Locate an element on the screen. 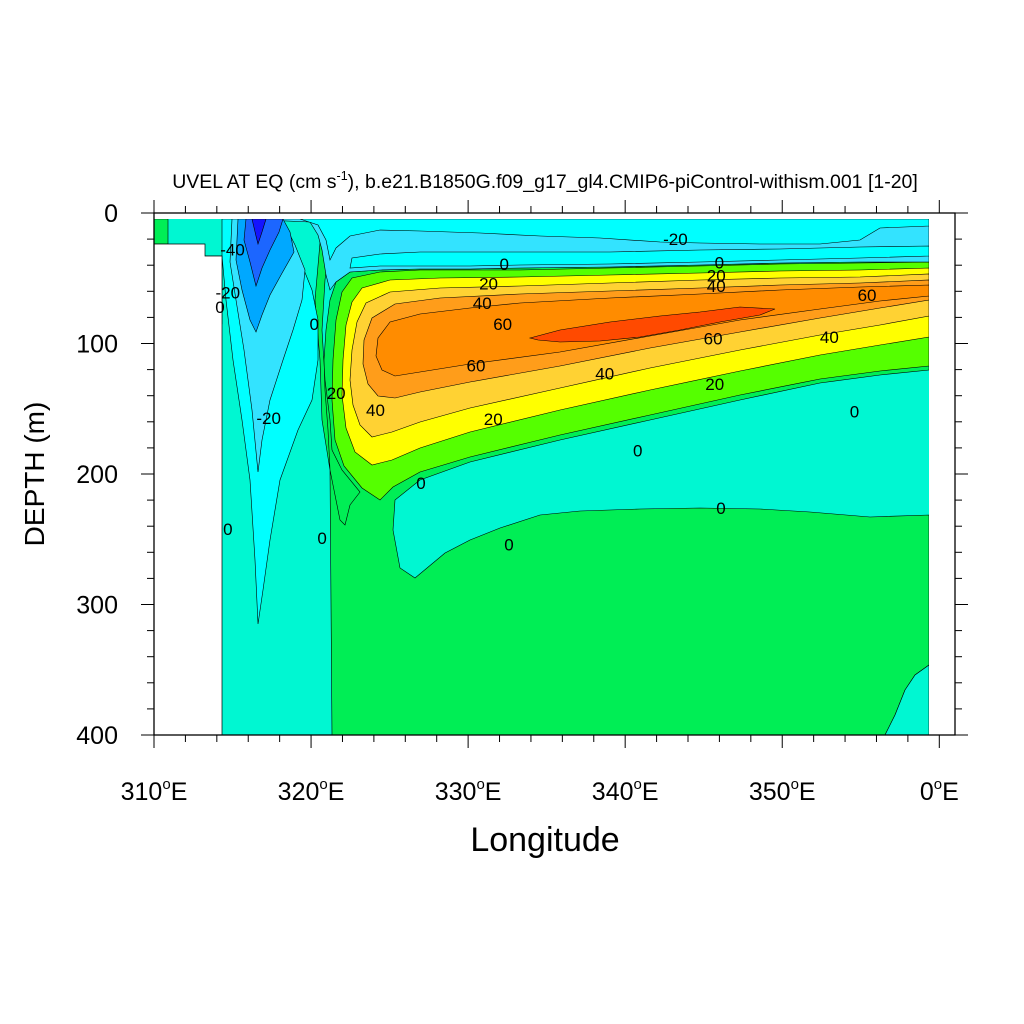  x-tick-number: 0 is located at coordinates (927, 792).